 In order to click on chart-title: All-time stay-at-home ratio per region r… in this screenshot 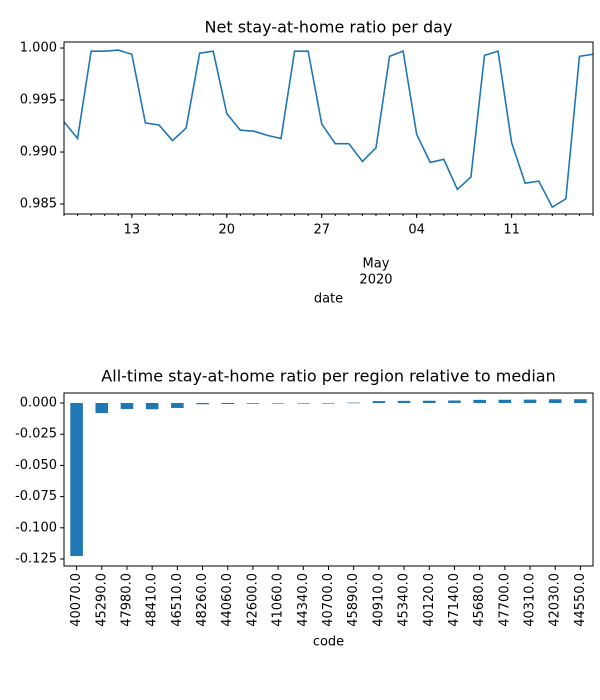, I will do `click(328, 376)`.